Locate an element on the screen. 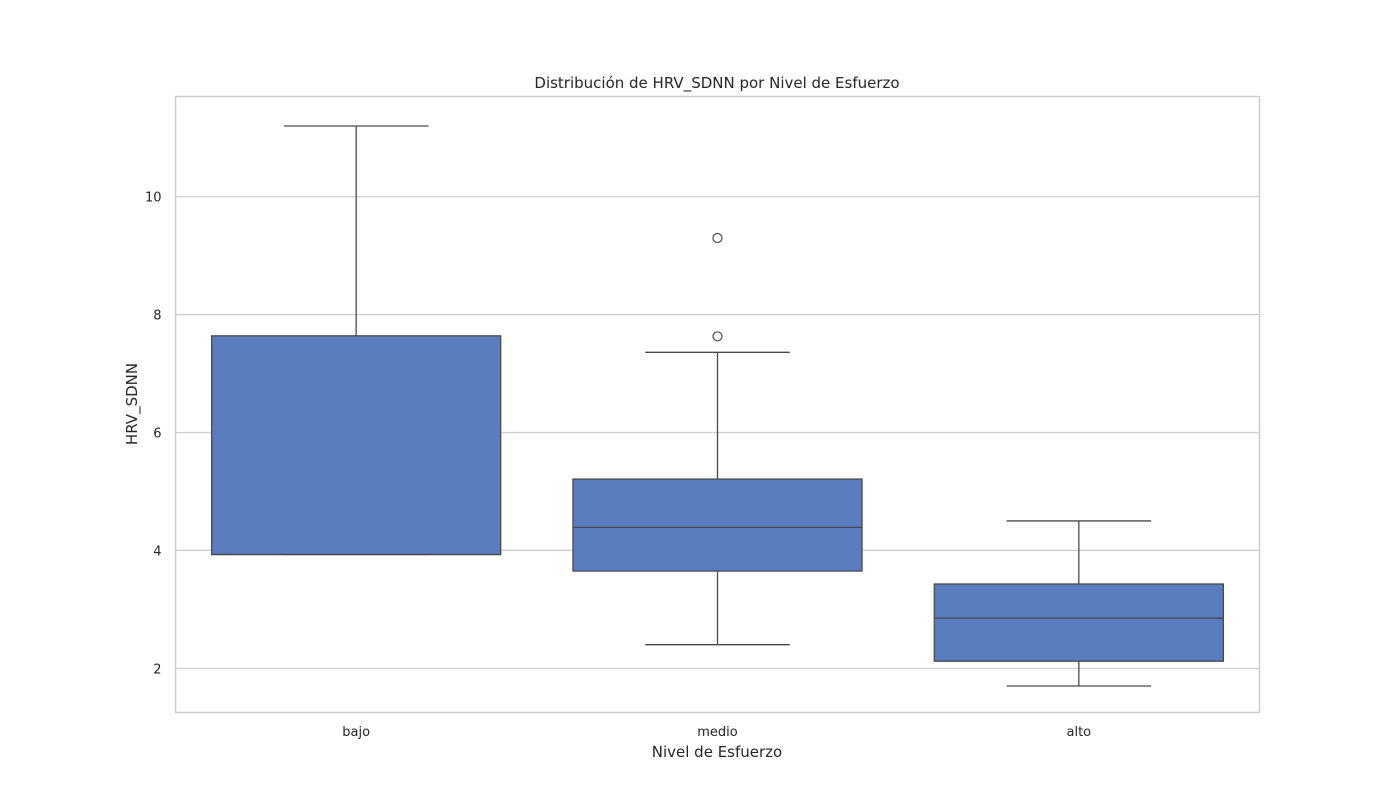  box-alto is located at coordinates (1079, 603).